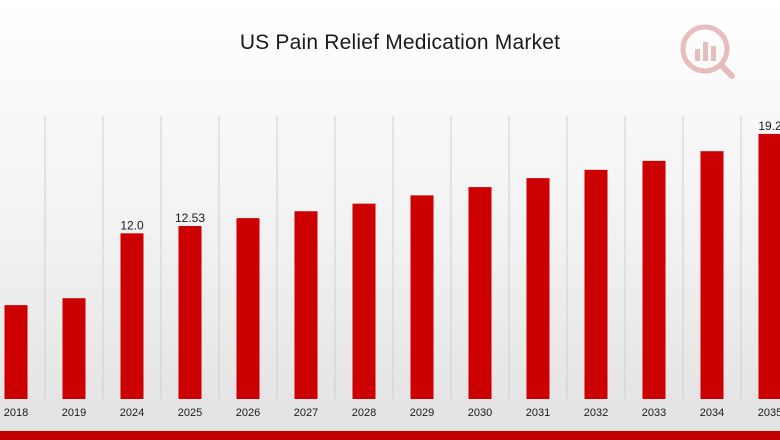  What do you see at coordinates (190, 218) in the screenshot?
I see `data-label-2025: 12.53` at bounding box center [190, 218].